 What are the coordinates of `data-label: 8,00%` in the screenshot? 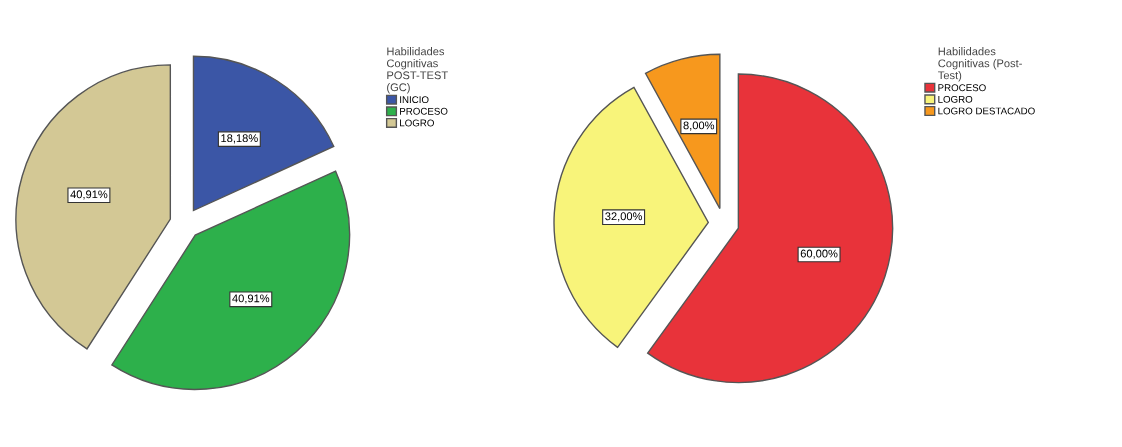 It's located at (699, 126).